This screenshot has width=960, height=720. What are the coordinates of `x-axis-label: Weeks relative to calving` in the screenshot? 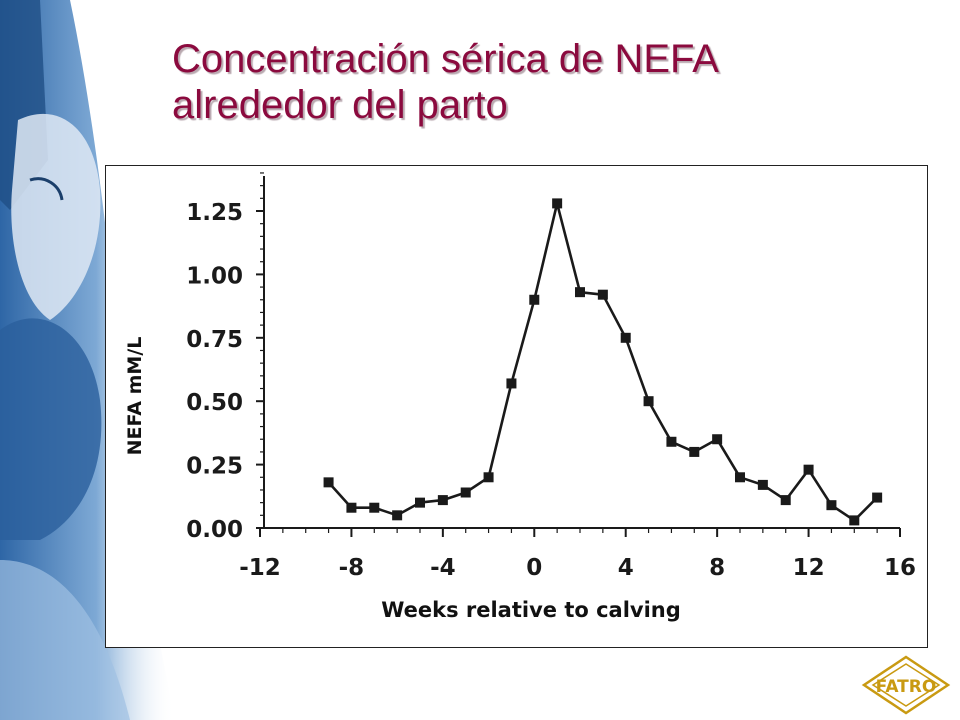 It's located at (531, 610).